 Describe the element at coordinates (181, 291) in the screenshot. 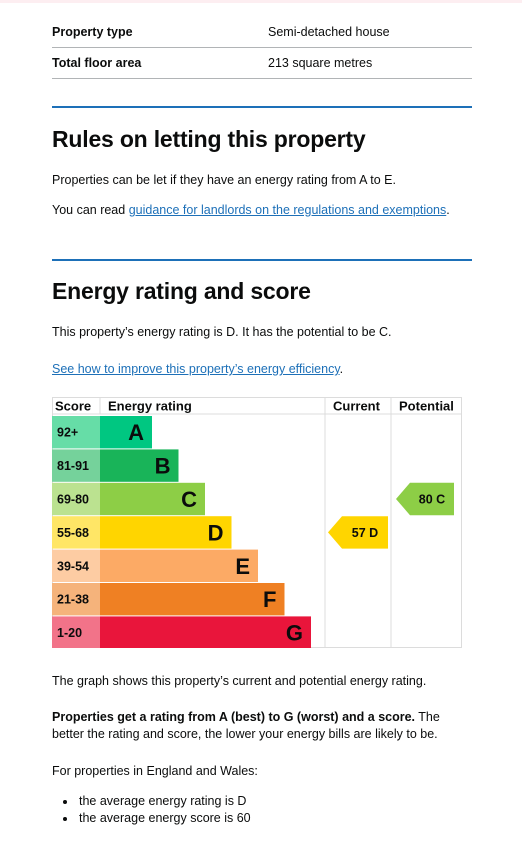

I see `energy-heading: Energy rating and score` at that location.